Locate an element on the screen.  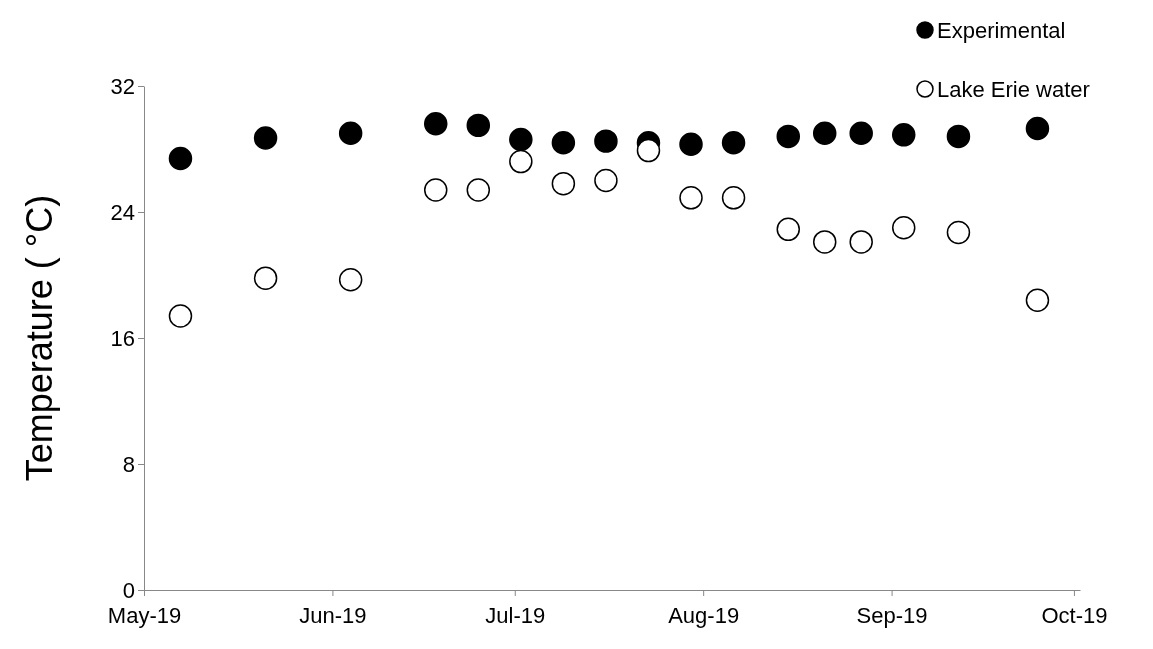
y-tick-label: 16 is located at coordinates (122, 338).